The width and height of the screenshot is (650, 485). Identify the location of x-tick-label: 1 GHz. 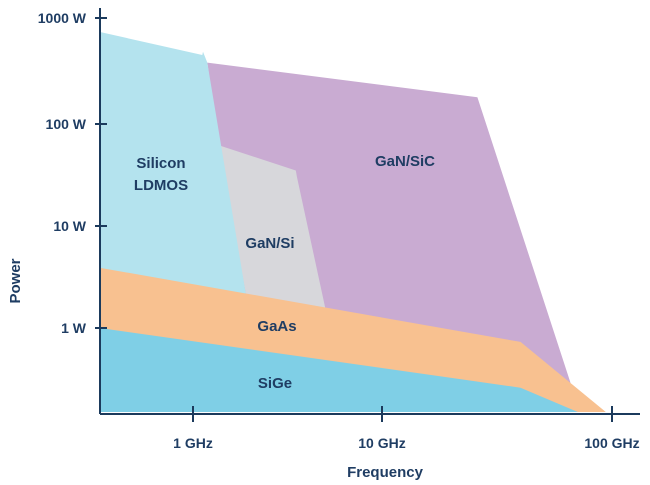
(193, 443).